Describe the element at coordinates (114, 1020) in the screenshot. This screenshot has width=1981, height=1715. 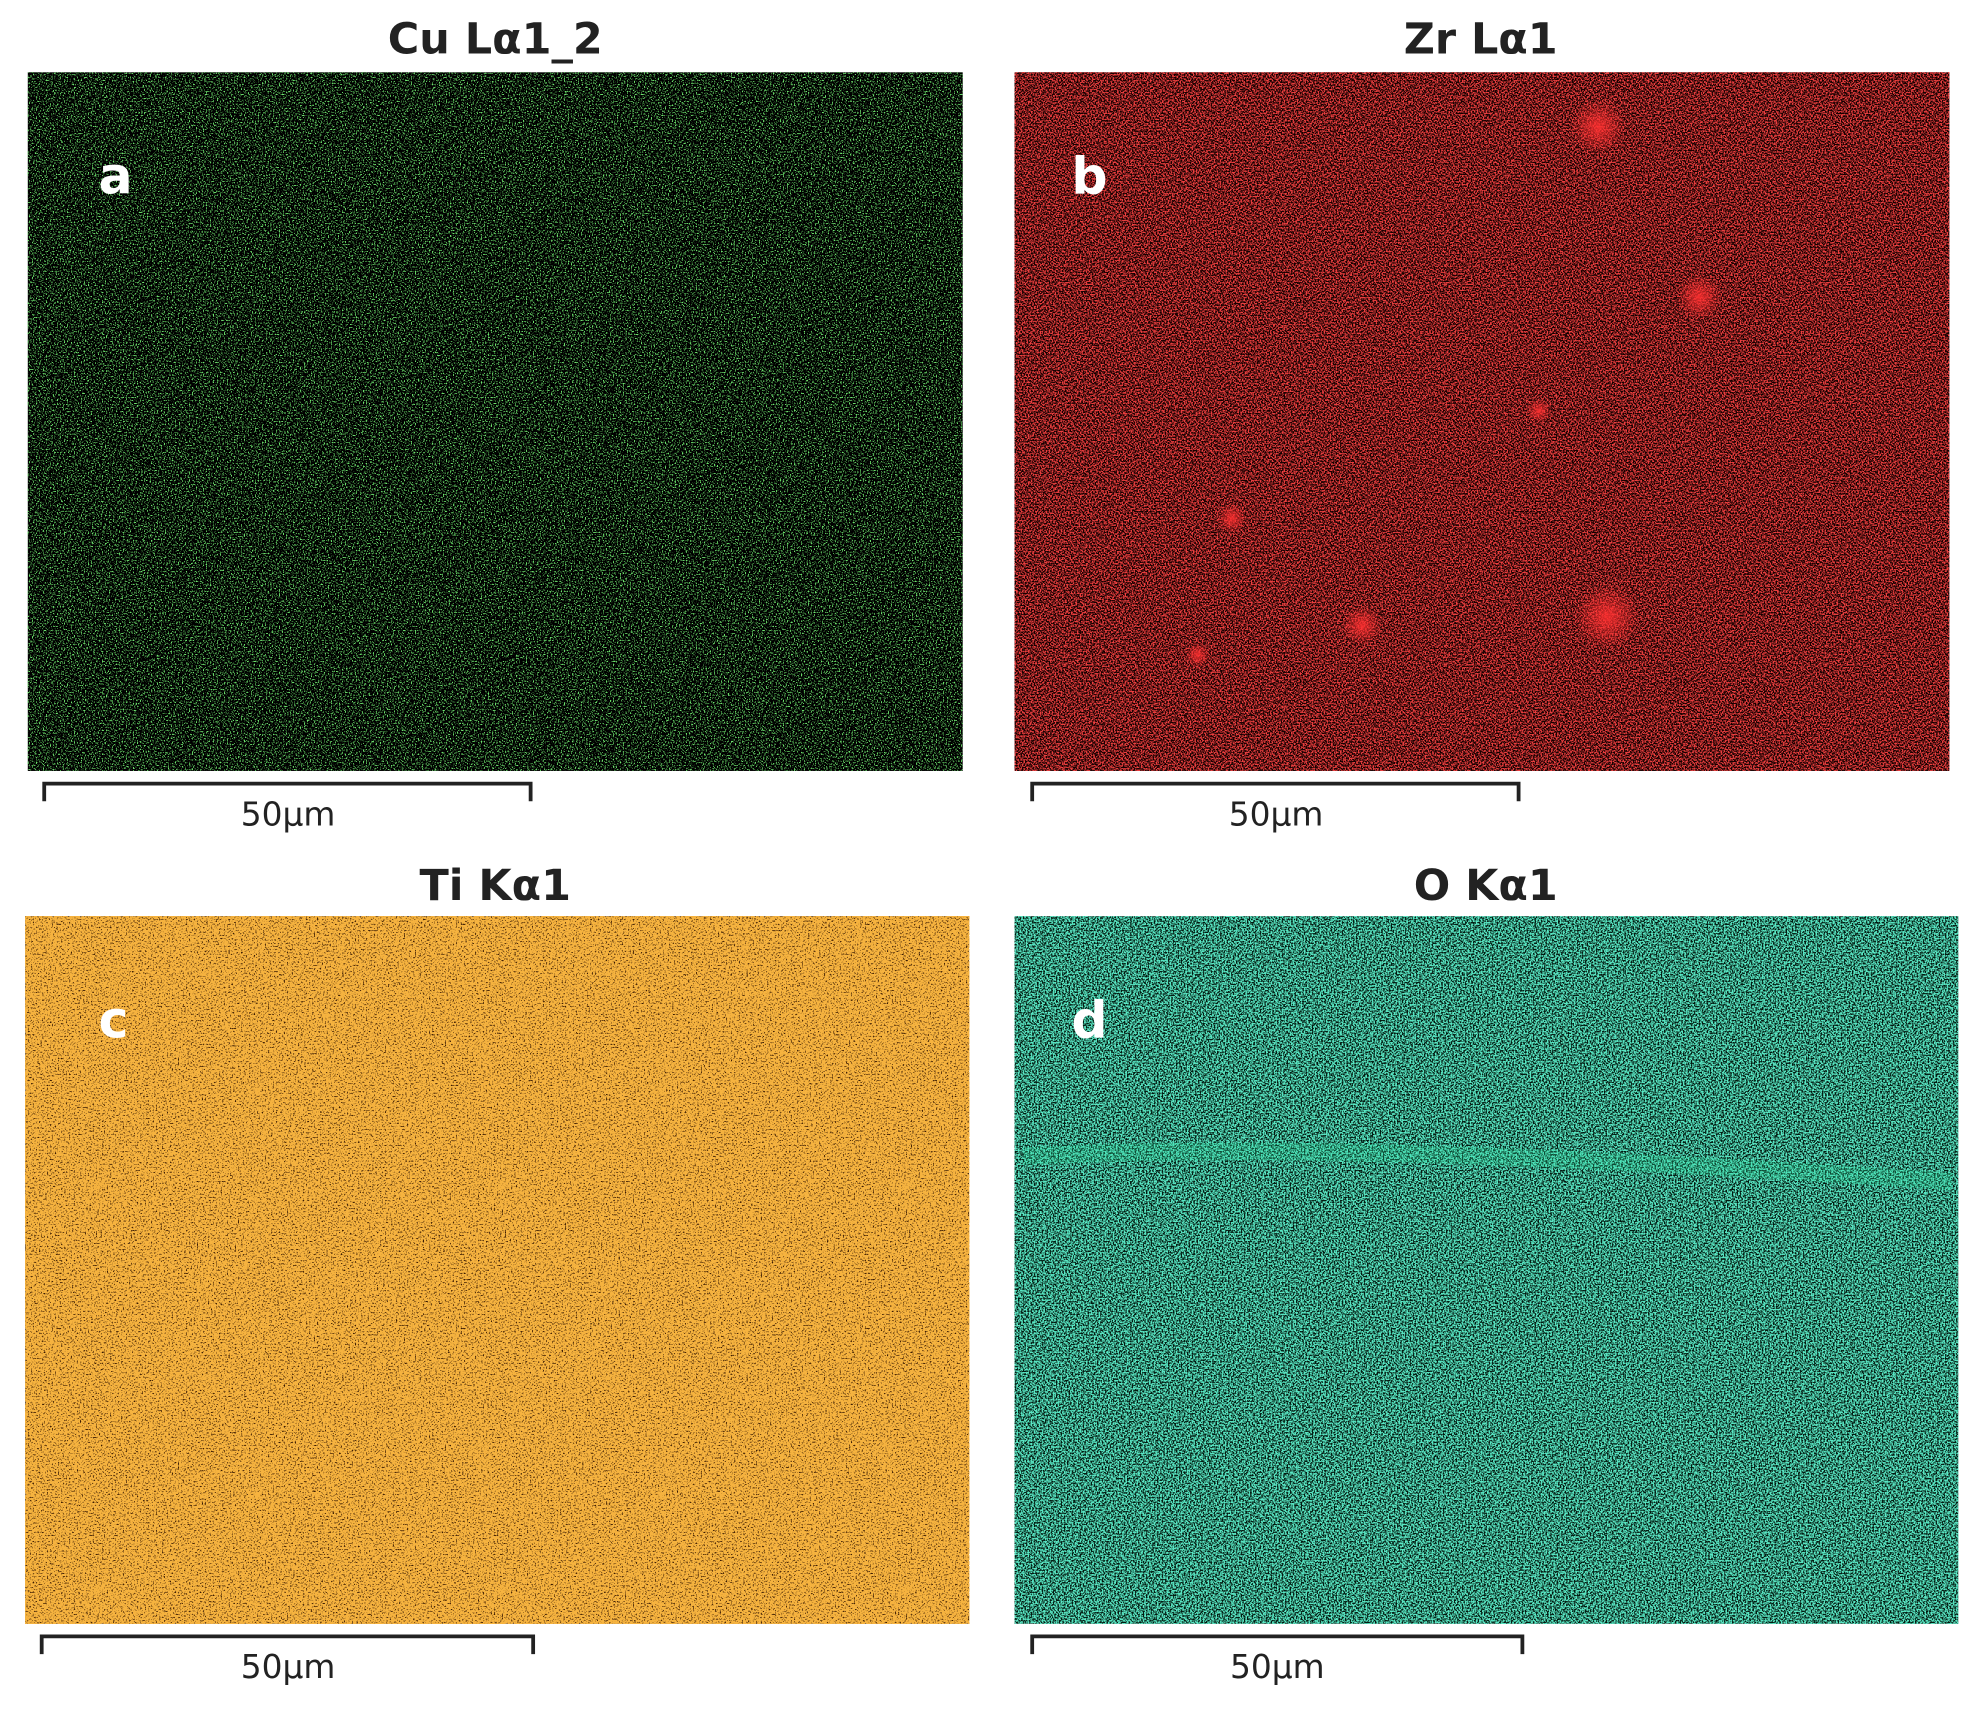
I see `panel-label: c` at that location.